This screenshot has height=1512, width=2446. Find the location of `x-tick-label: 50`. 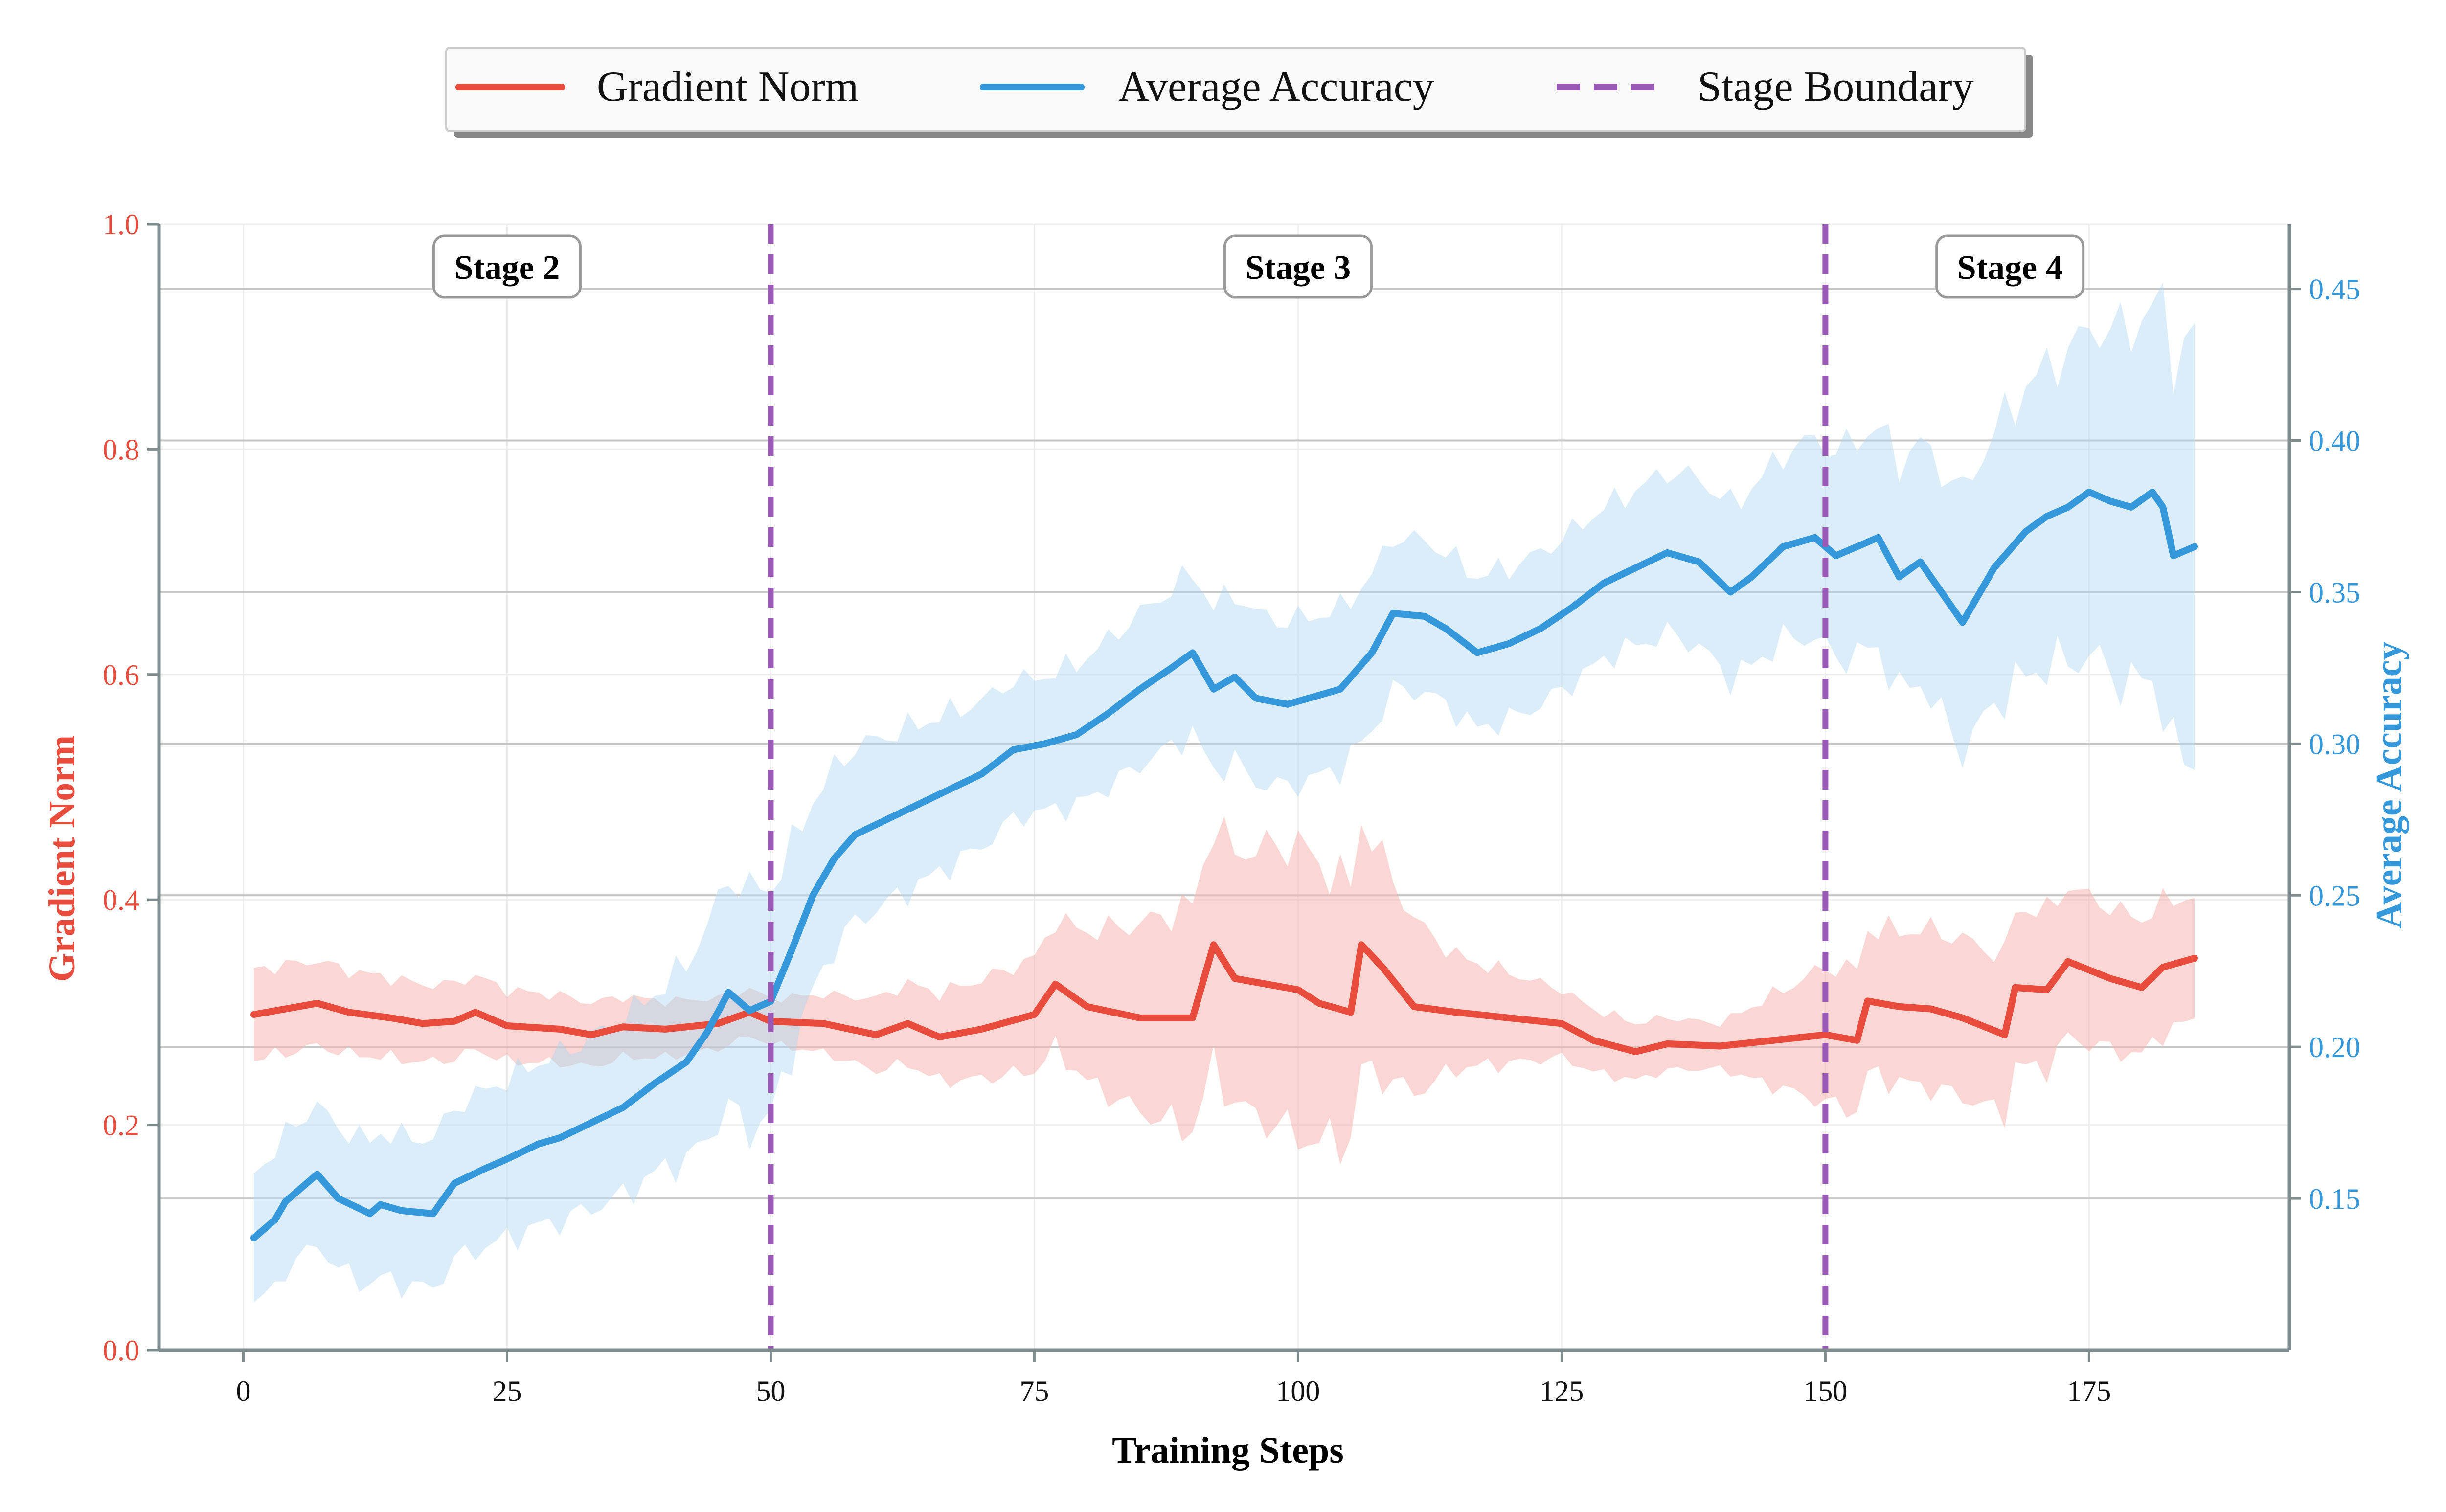

x-tick-label: 50 is located at coordinates (770, 1391).